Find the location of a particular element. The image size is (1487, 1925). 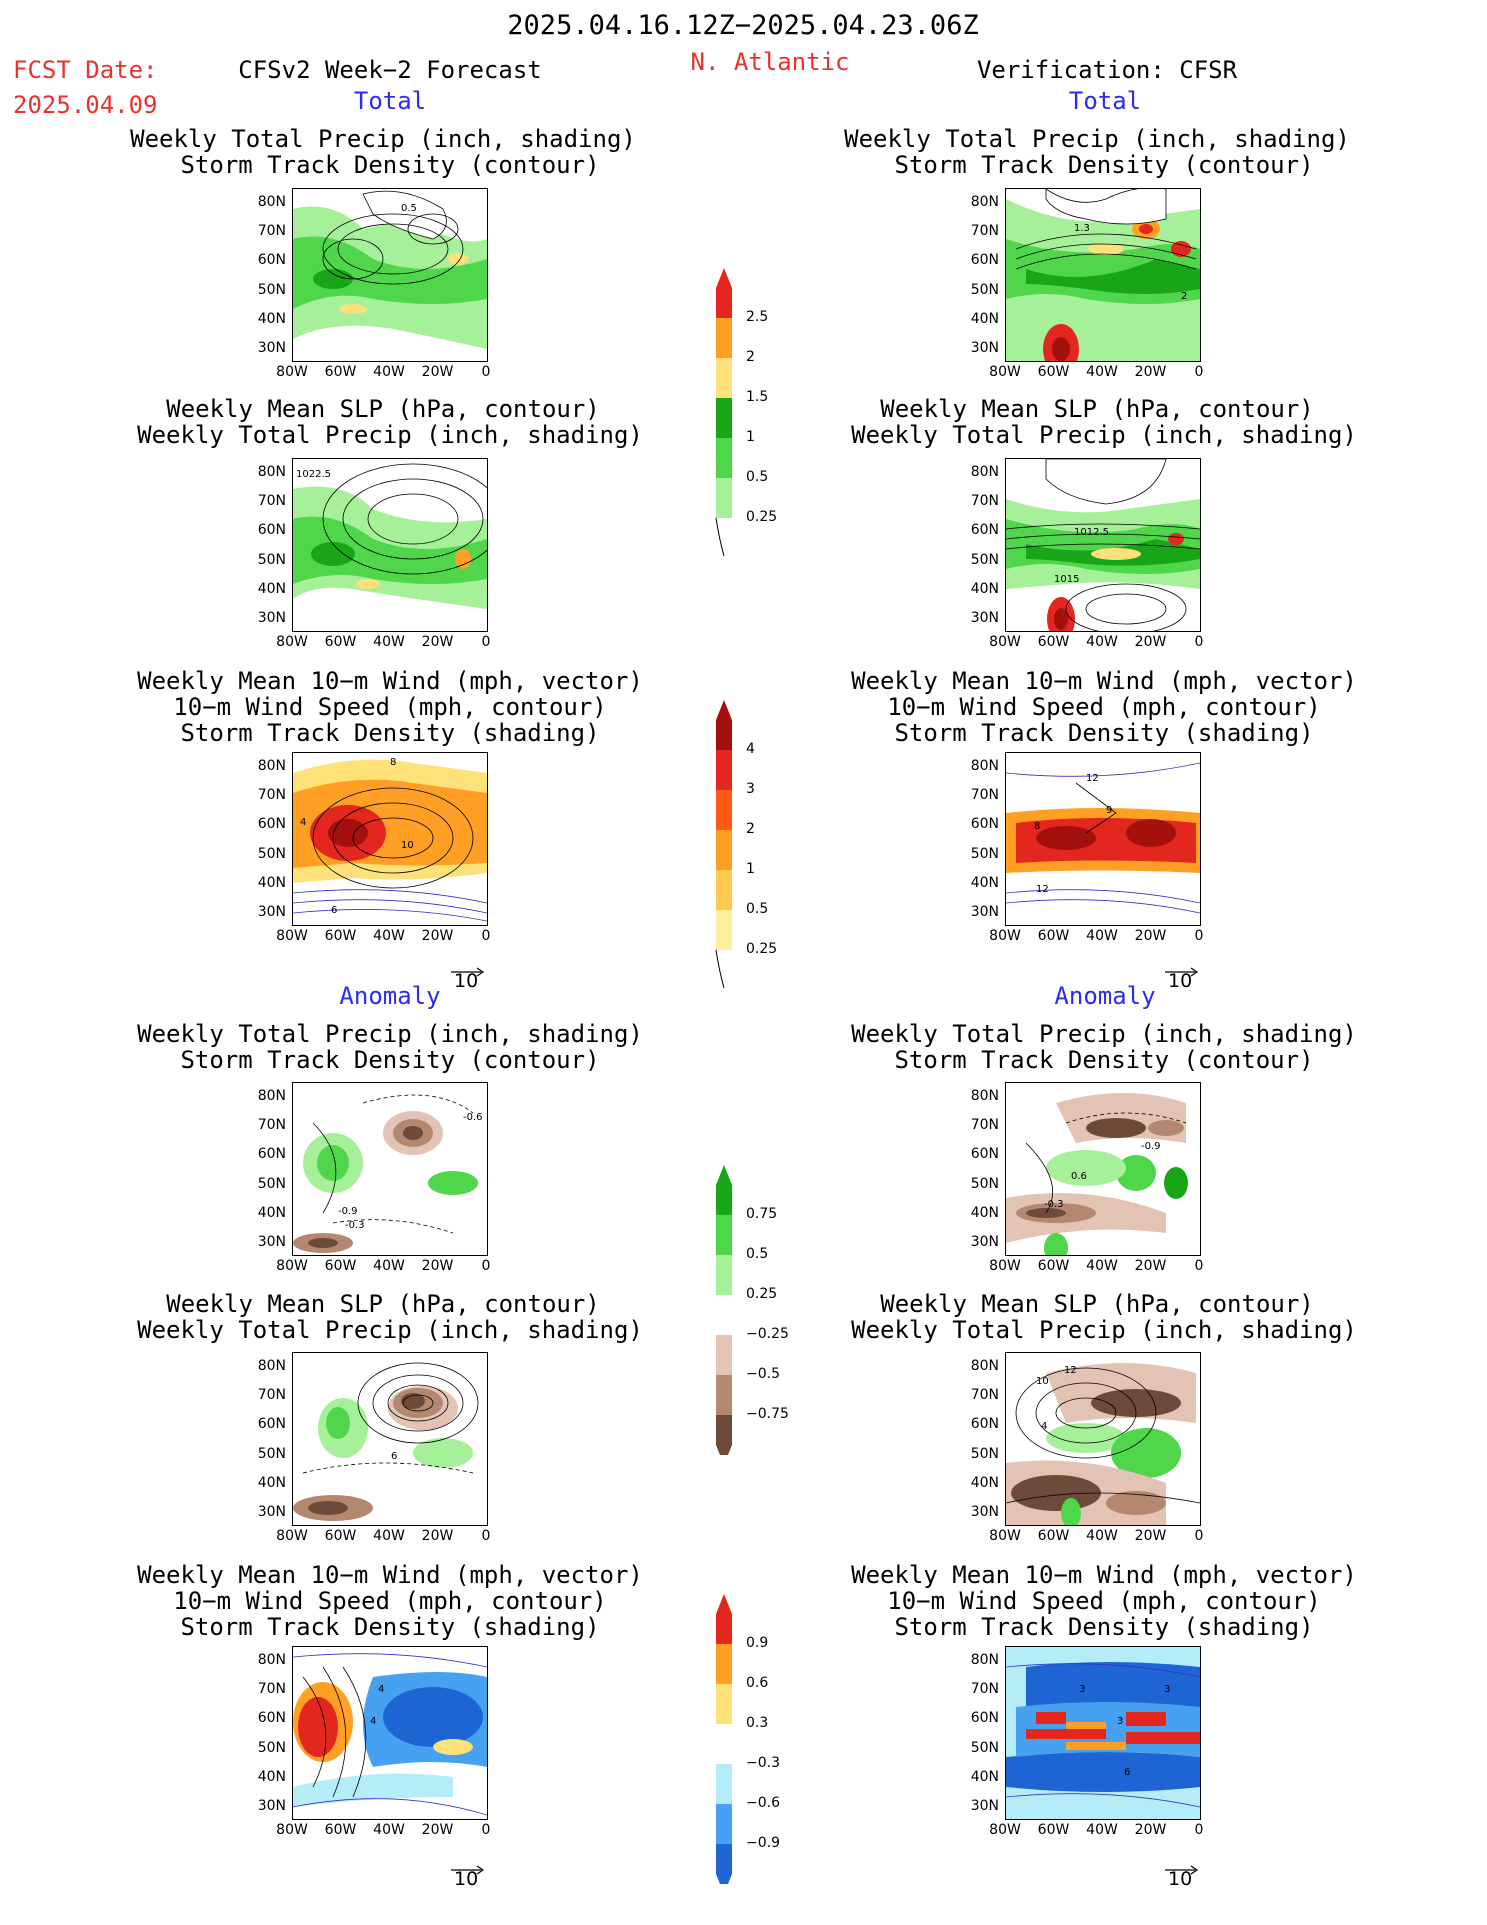

colorbar-tick-label: 0.6 is located at coordinates (757, 1683).